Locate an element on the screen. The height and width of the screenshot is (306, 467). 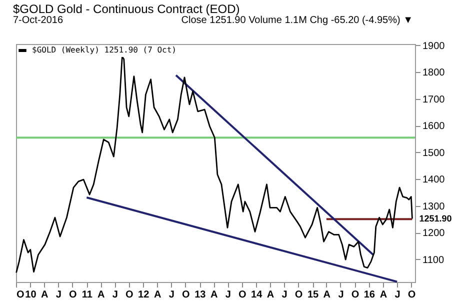
x-tick-label: 12 is located at coordinates (144, 295).